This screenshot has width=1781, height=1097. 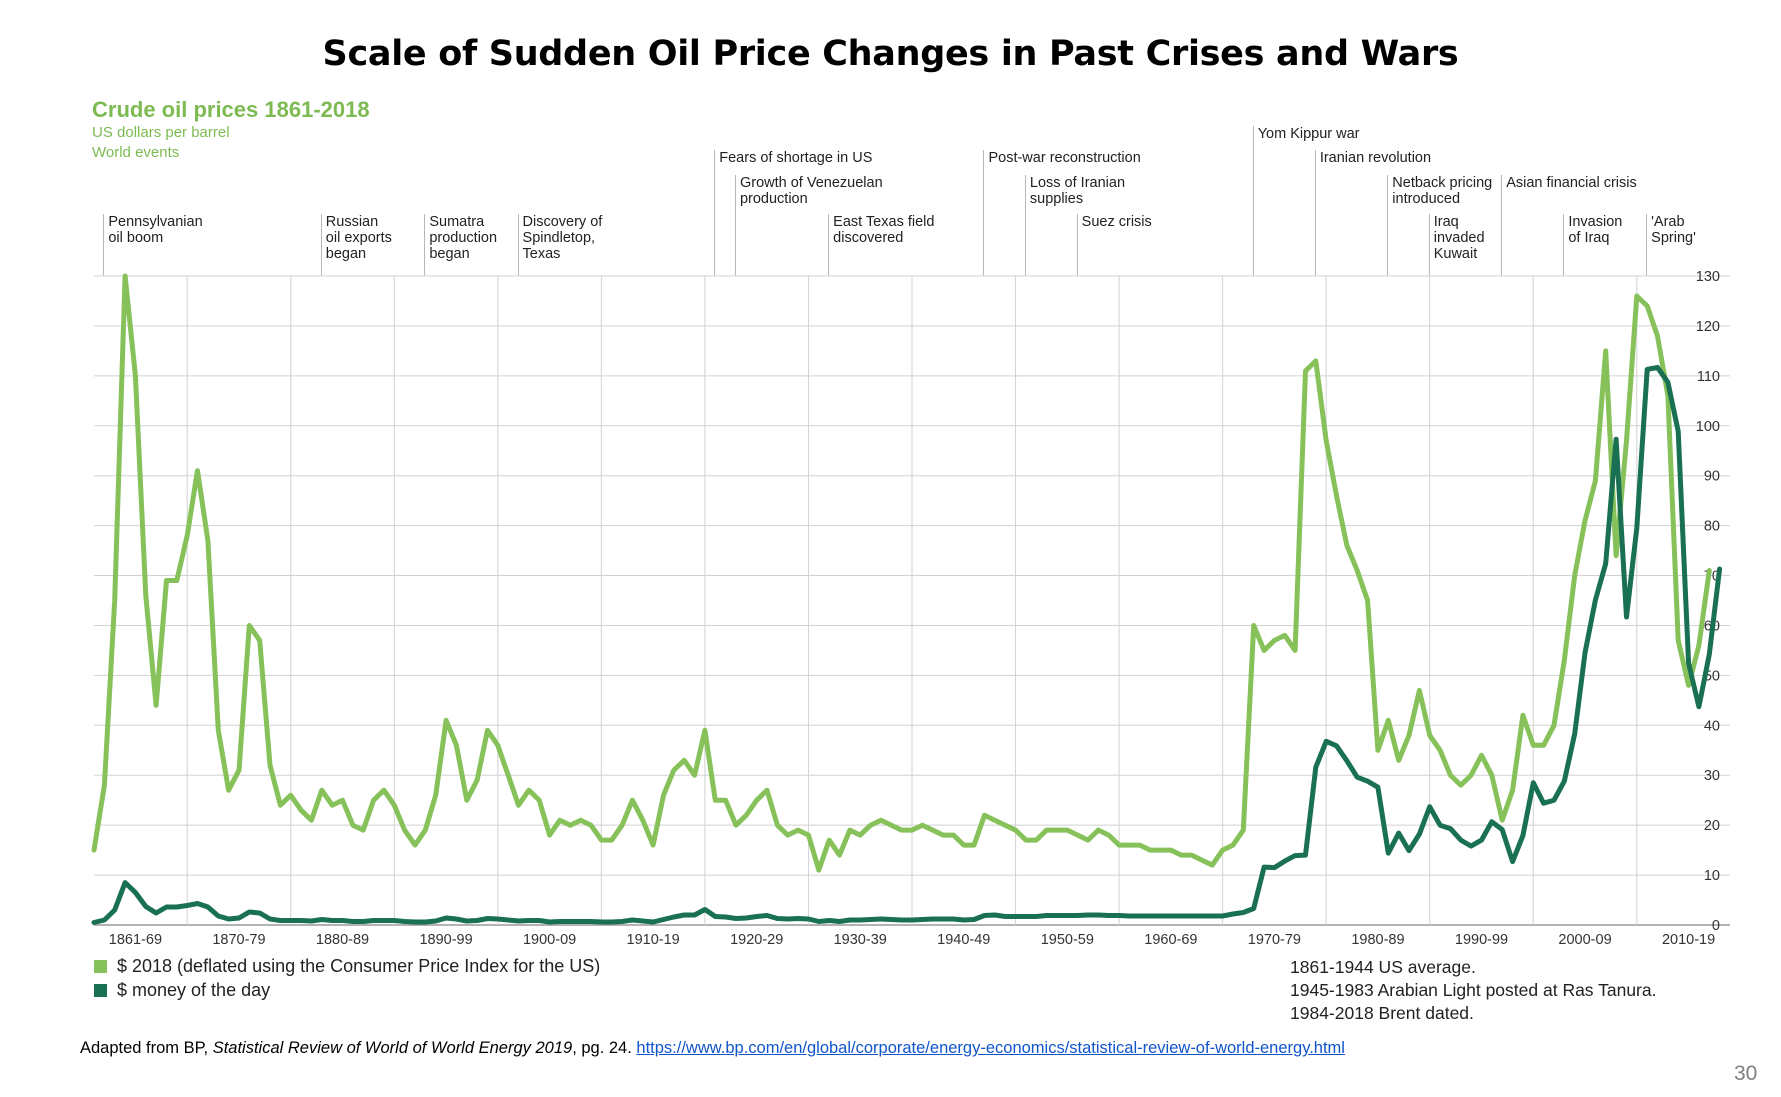 I want to click on x-tick-label: 1920-29, so click(x=756, y=940).